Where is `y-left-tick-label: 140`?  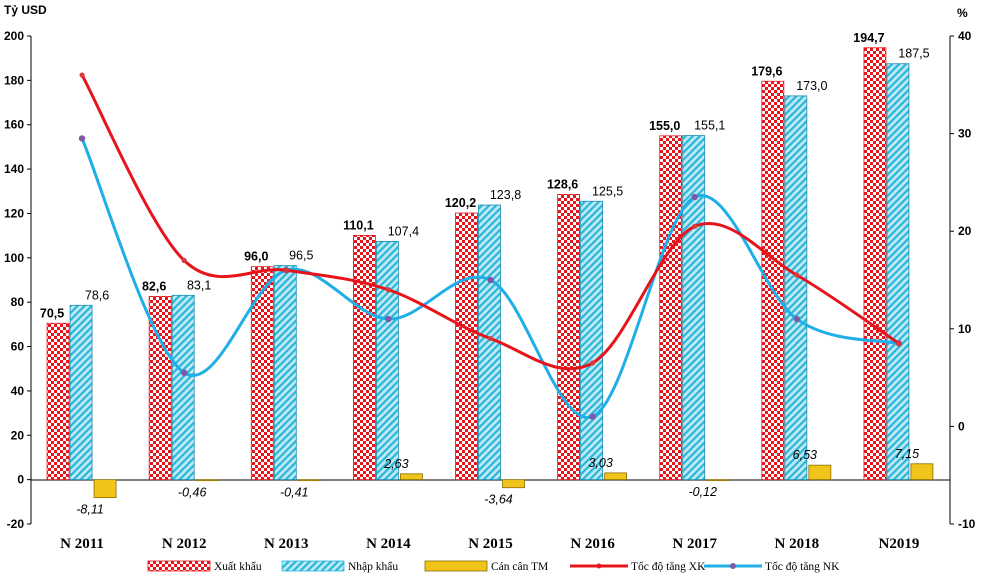
y-left-tick-label: 140 is located at coordinates (14, 169).